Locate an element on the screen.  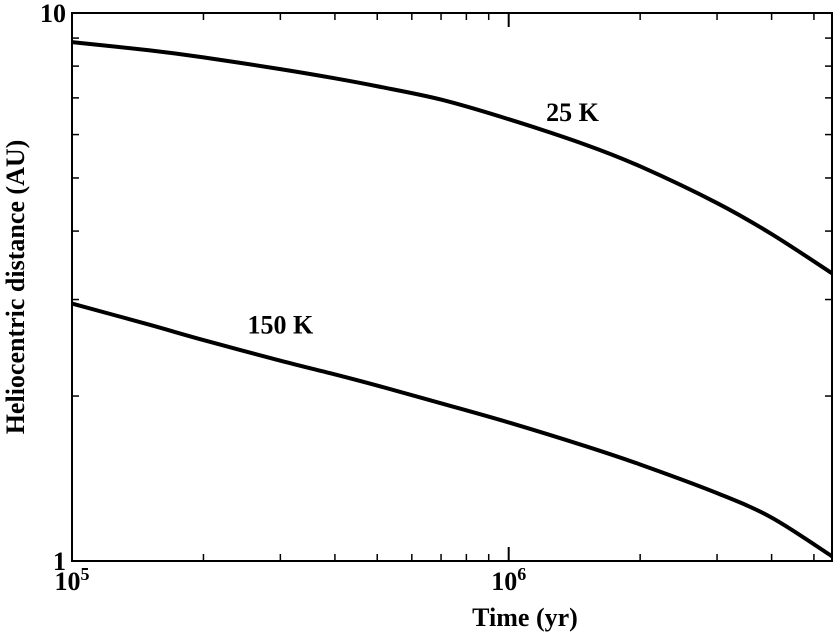
x-axis-title: Time (yr) is located at coordinates (525, 617).